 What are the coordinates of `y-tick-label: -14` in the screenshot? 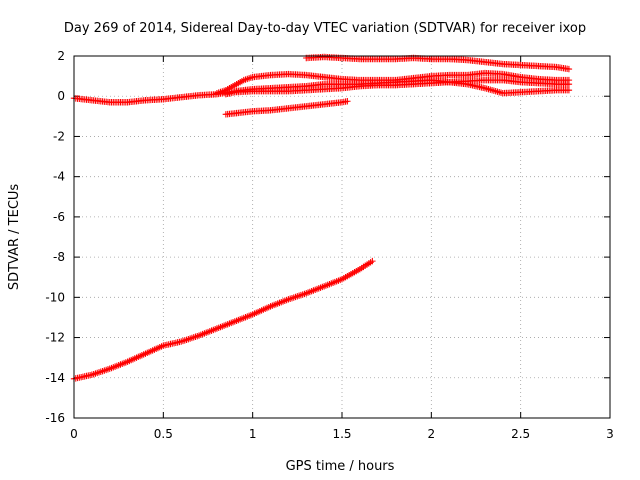 It's located at (55, 378).